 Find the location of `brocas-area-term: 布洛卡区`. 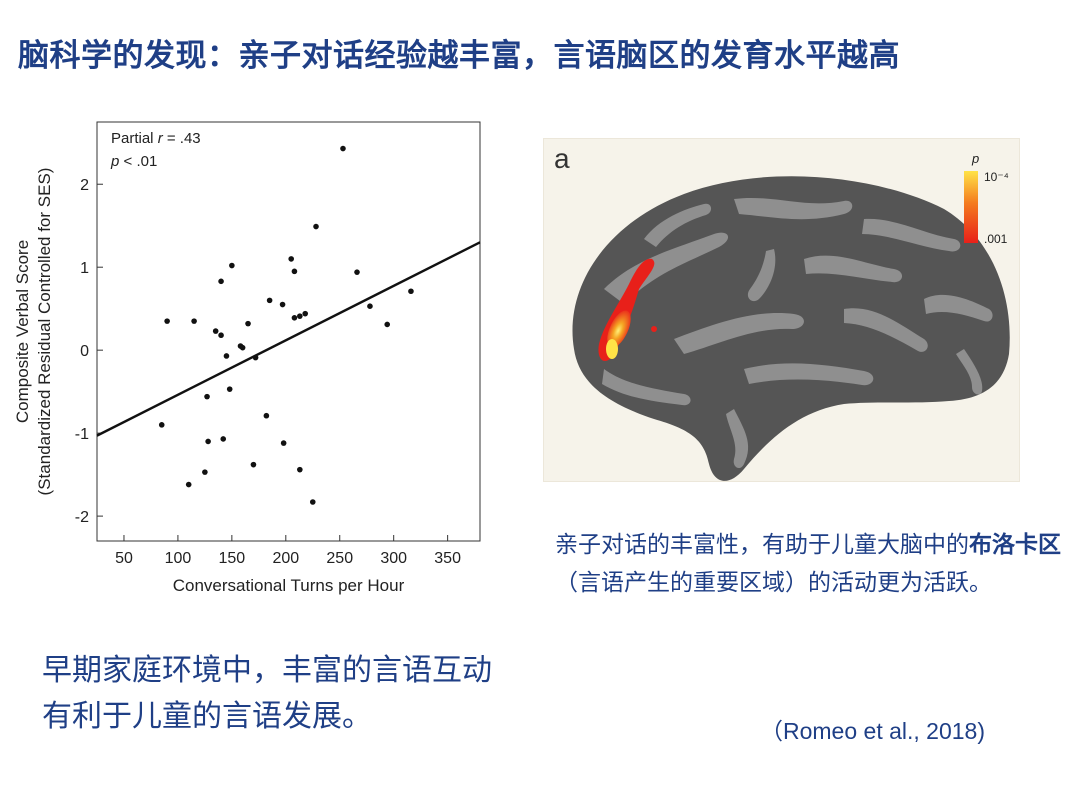

brocas-area-term: 布洛卡区 is located at coordinates (1015, 544).